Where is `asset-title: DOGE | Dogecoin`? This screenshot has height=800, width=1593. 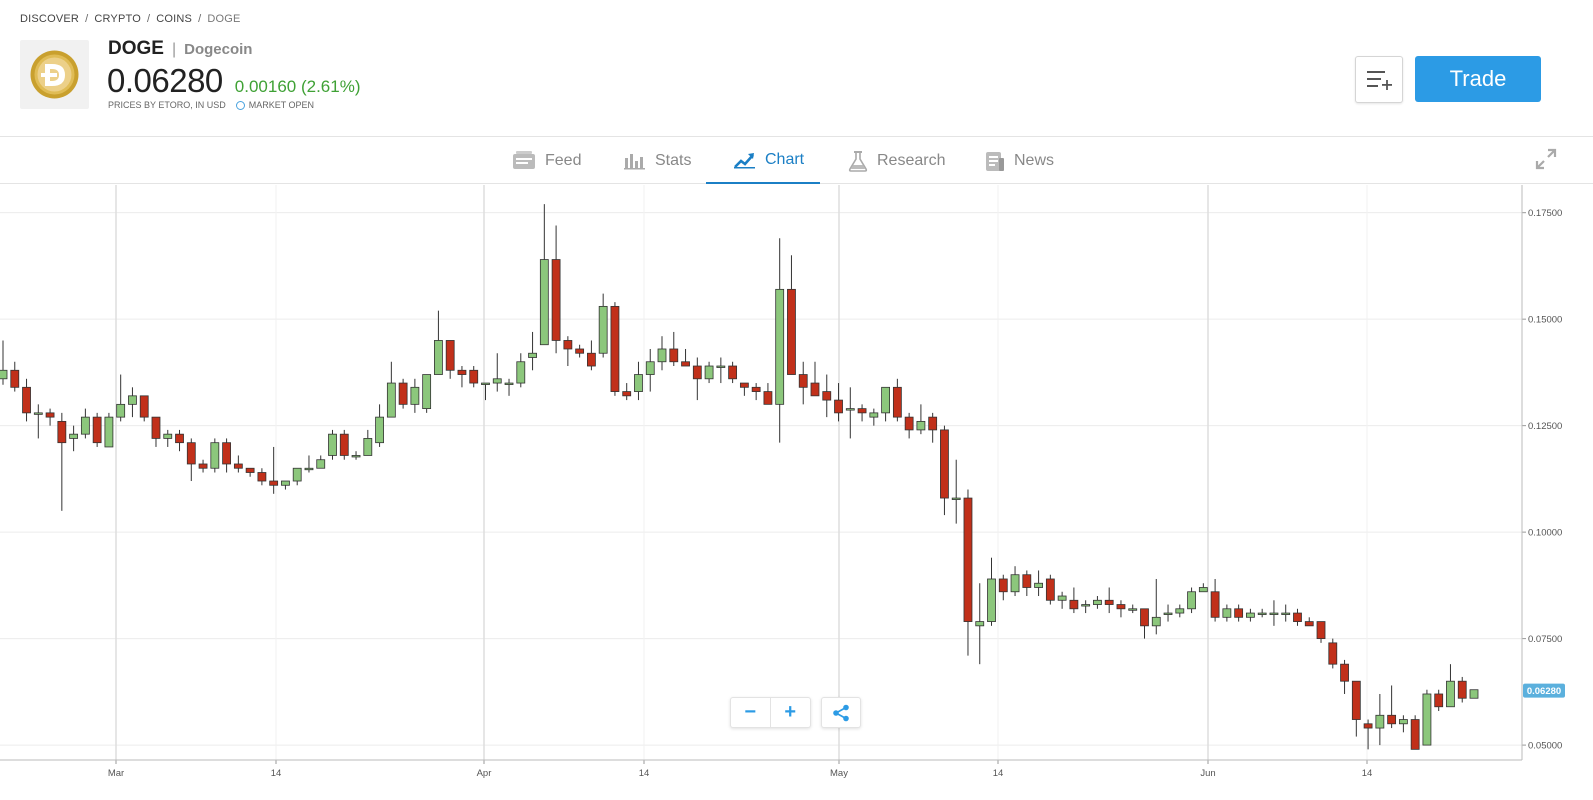
asset-title: DOGE | Dogecoin is located at coordinates (180, 49).